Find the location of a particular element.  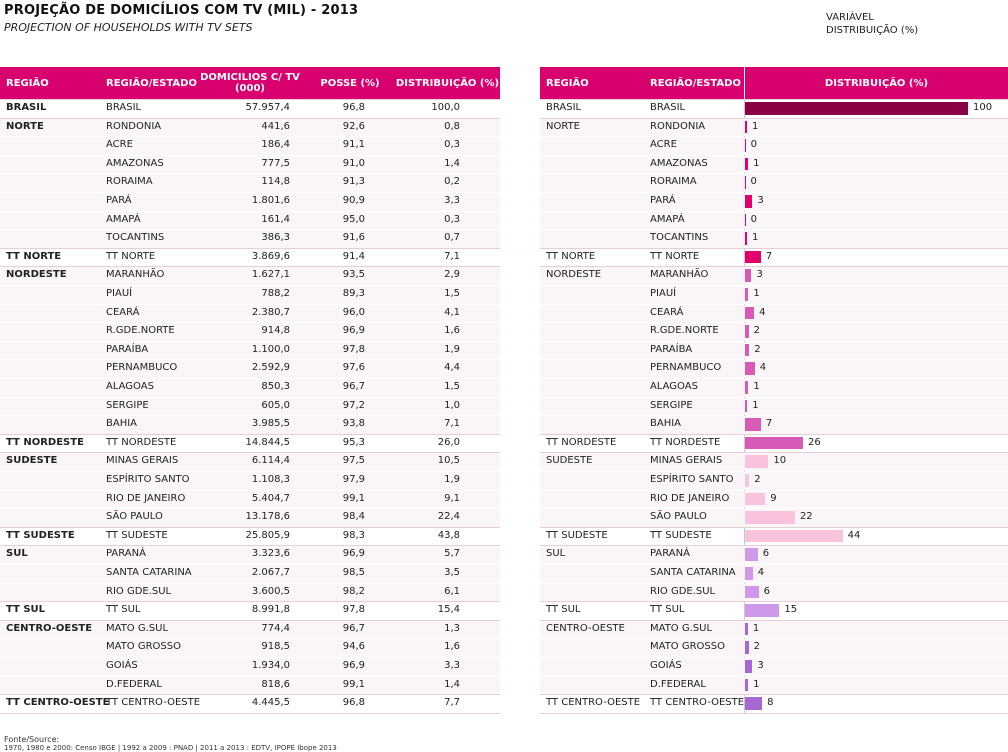

cell-ownership: 90,9 is located at coordinates (353, 200).